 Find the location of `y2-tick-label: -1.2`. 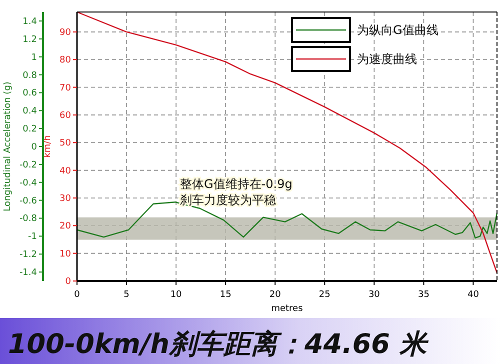

y2-tick-label: -1.2 is located at coordinates (28, 255).